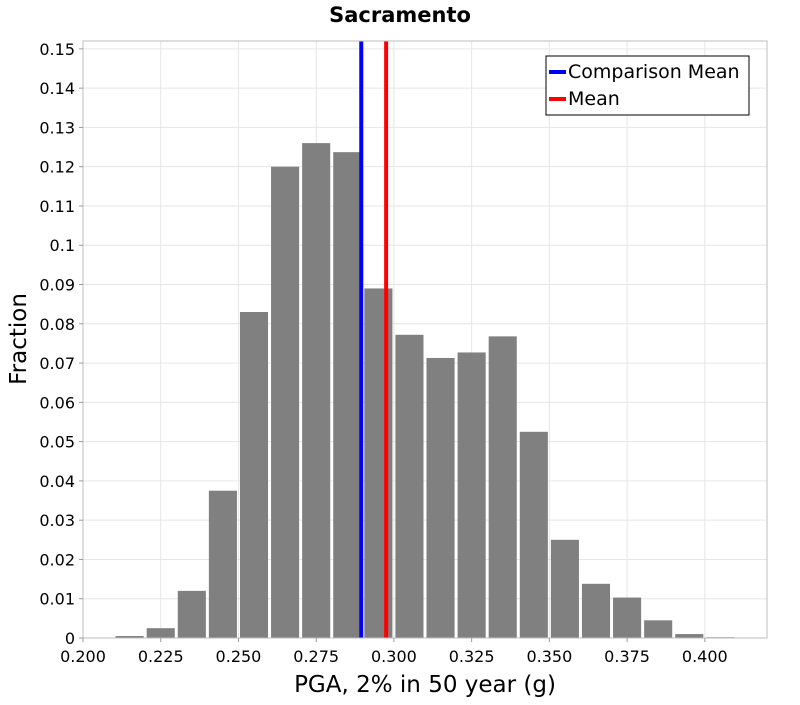 The image size is (800, 705). I want to click on y-tick-label: 0.13, so click(57, 127).